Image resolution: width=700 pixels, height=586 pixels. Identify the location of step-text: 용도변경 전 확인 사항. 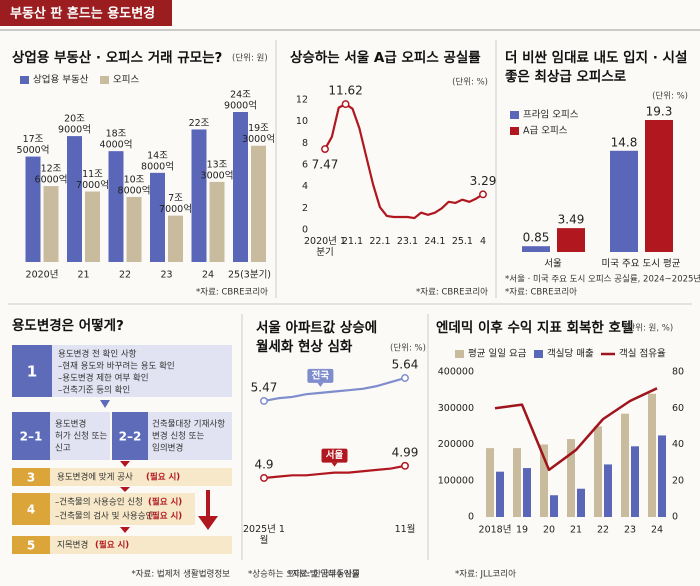
(97, 354).